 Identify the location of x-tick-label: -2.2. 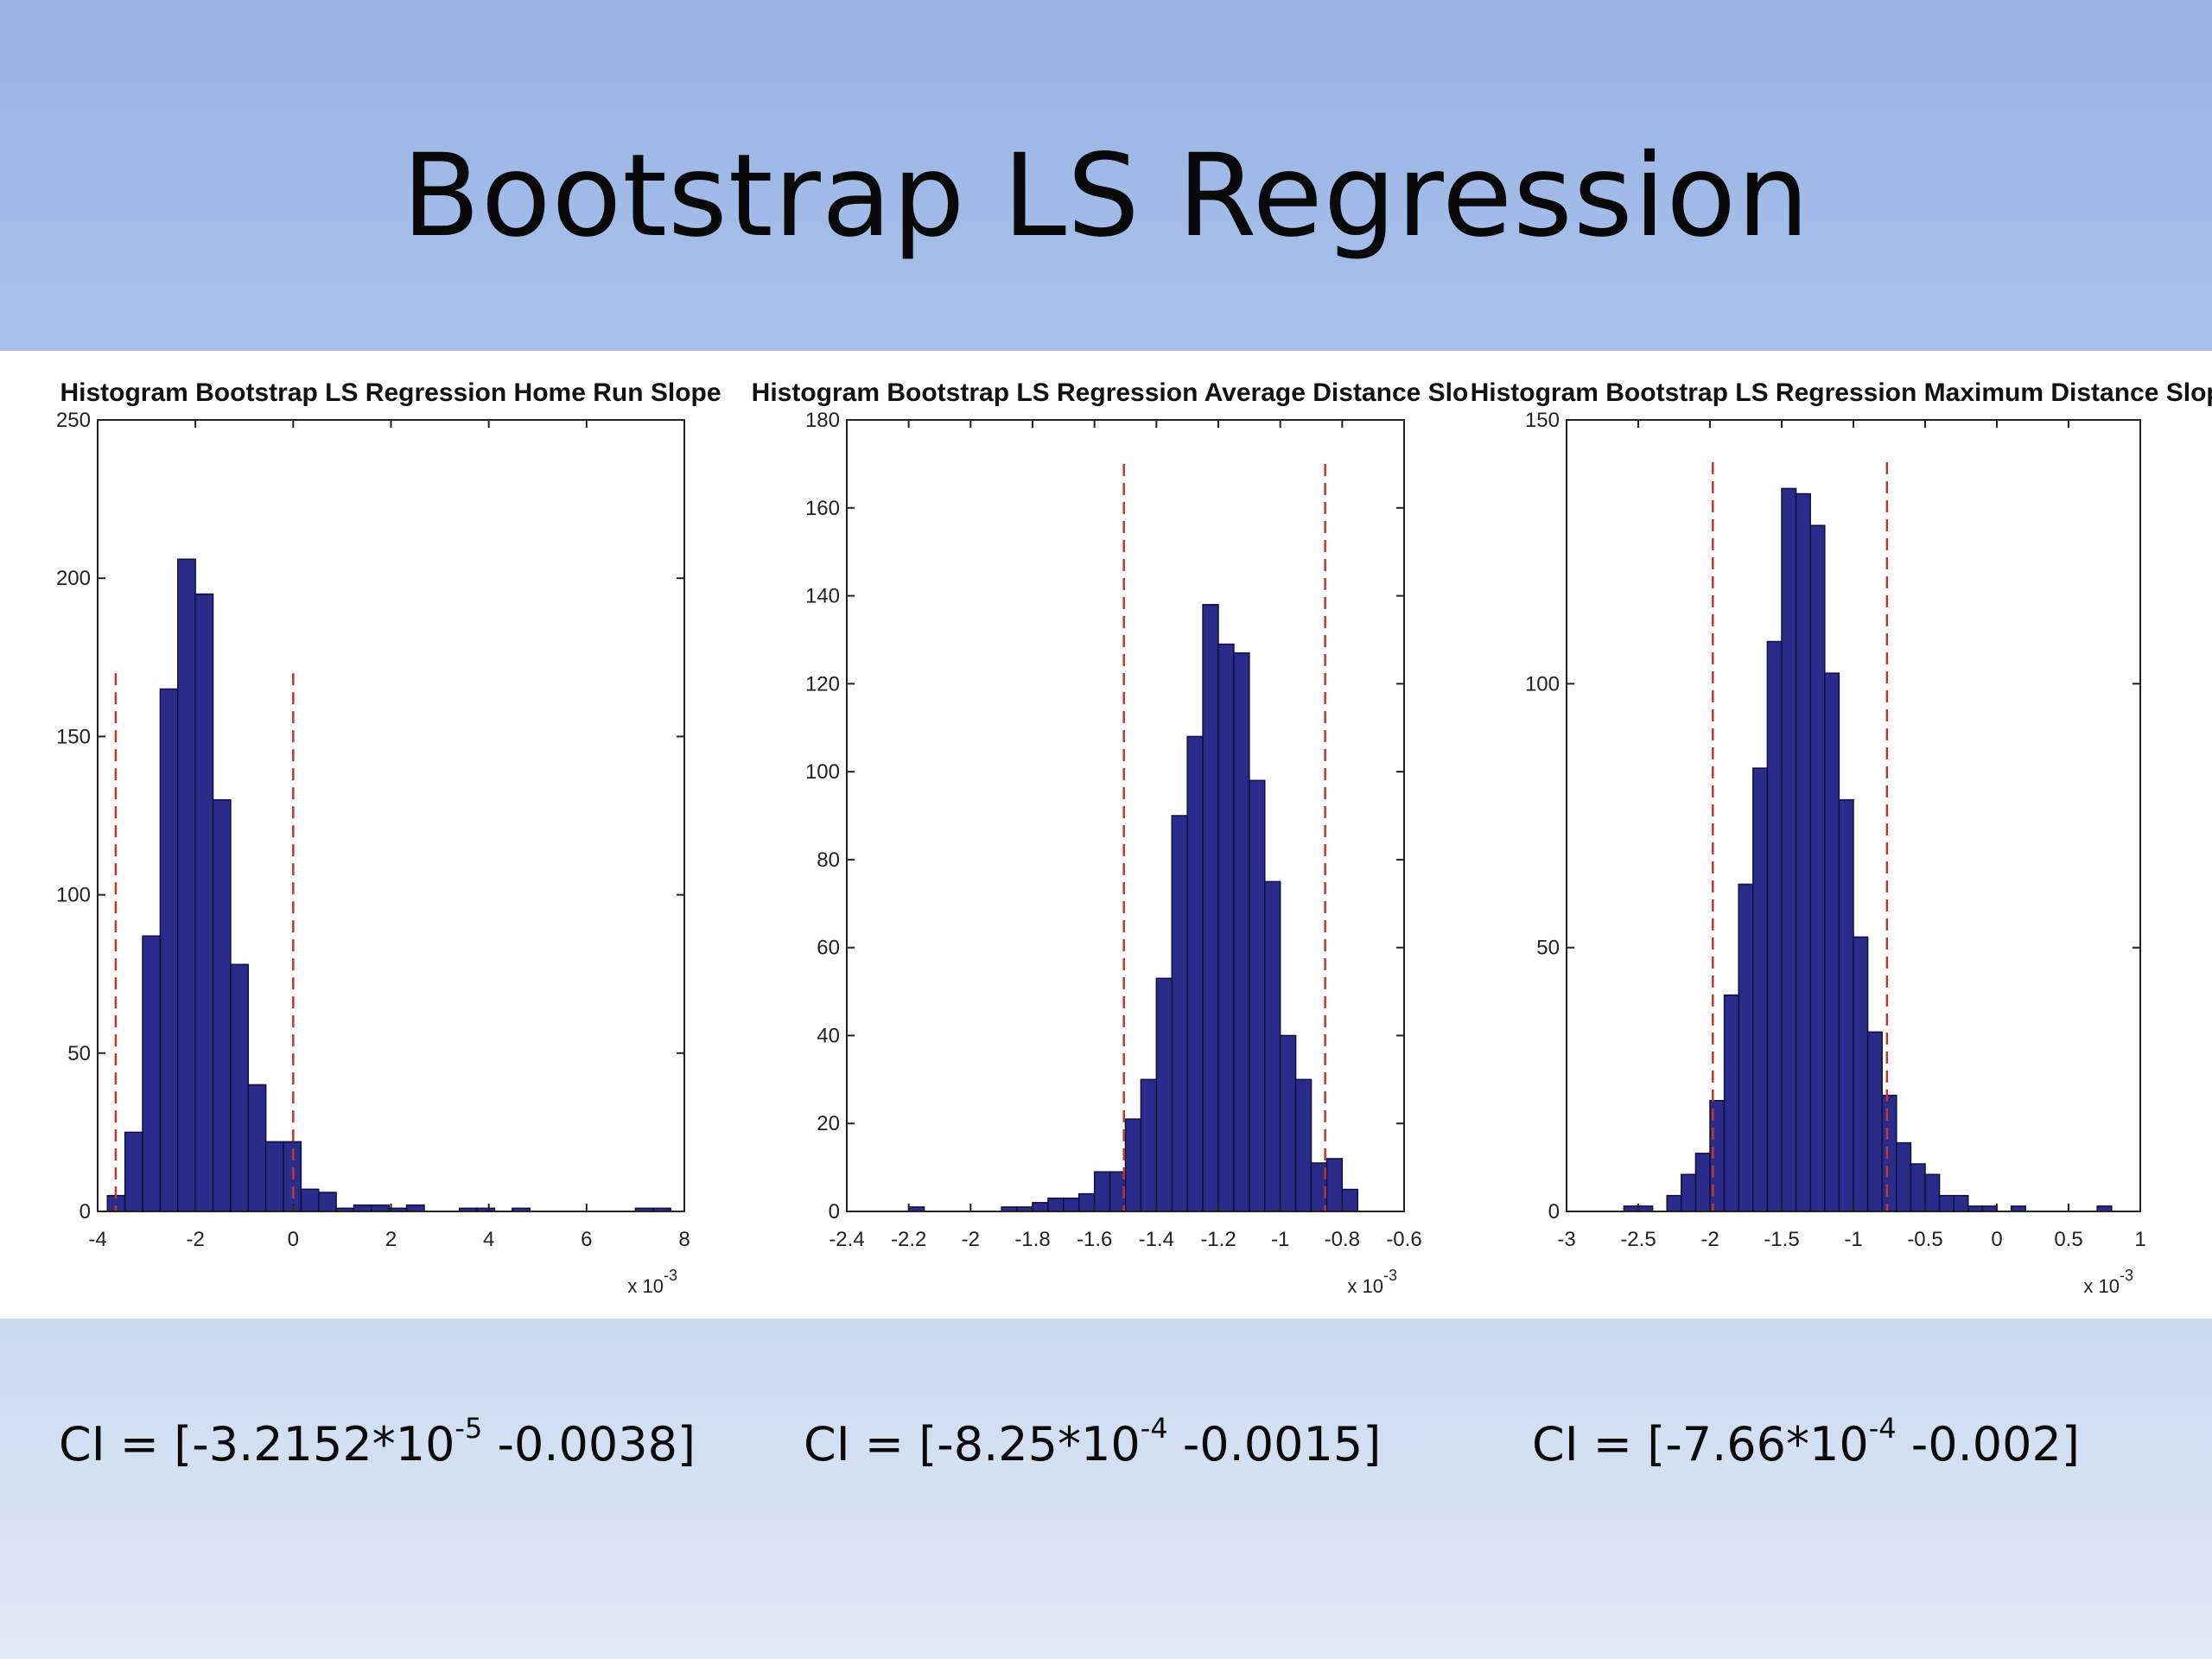
(909, 1239).